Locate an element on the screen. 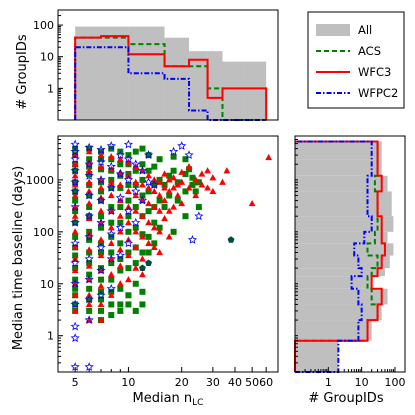 This screenshot has width=415, height=415. point-all is located at coordinates (142, 268).